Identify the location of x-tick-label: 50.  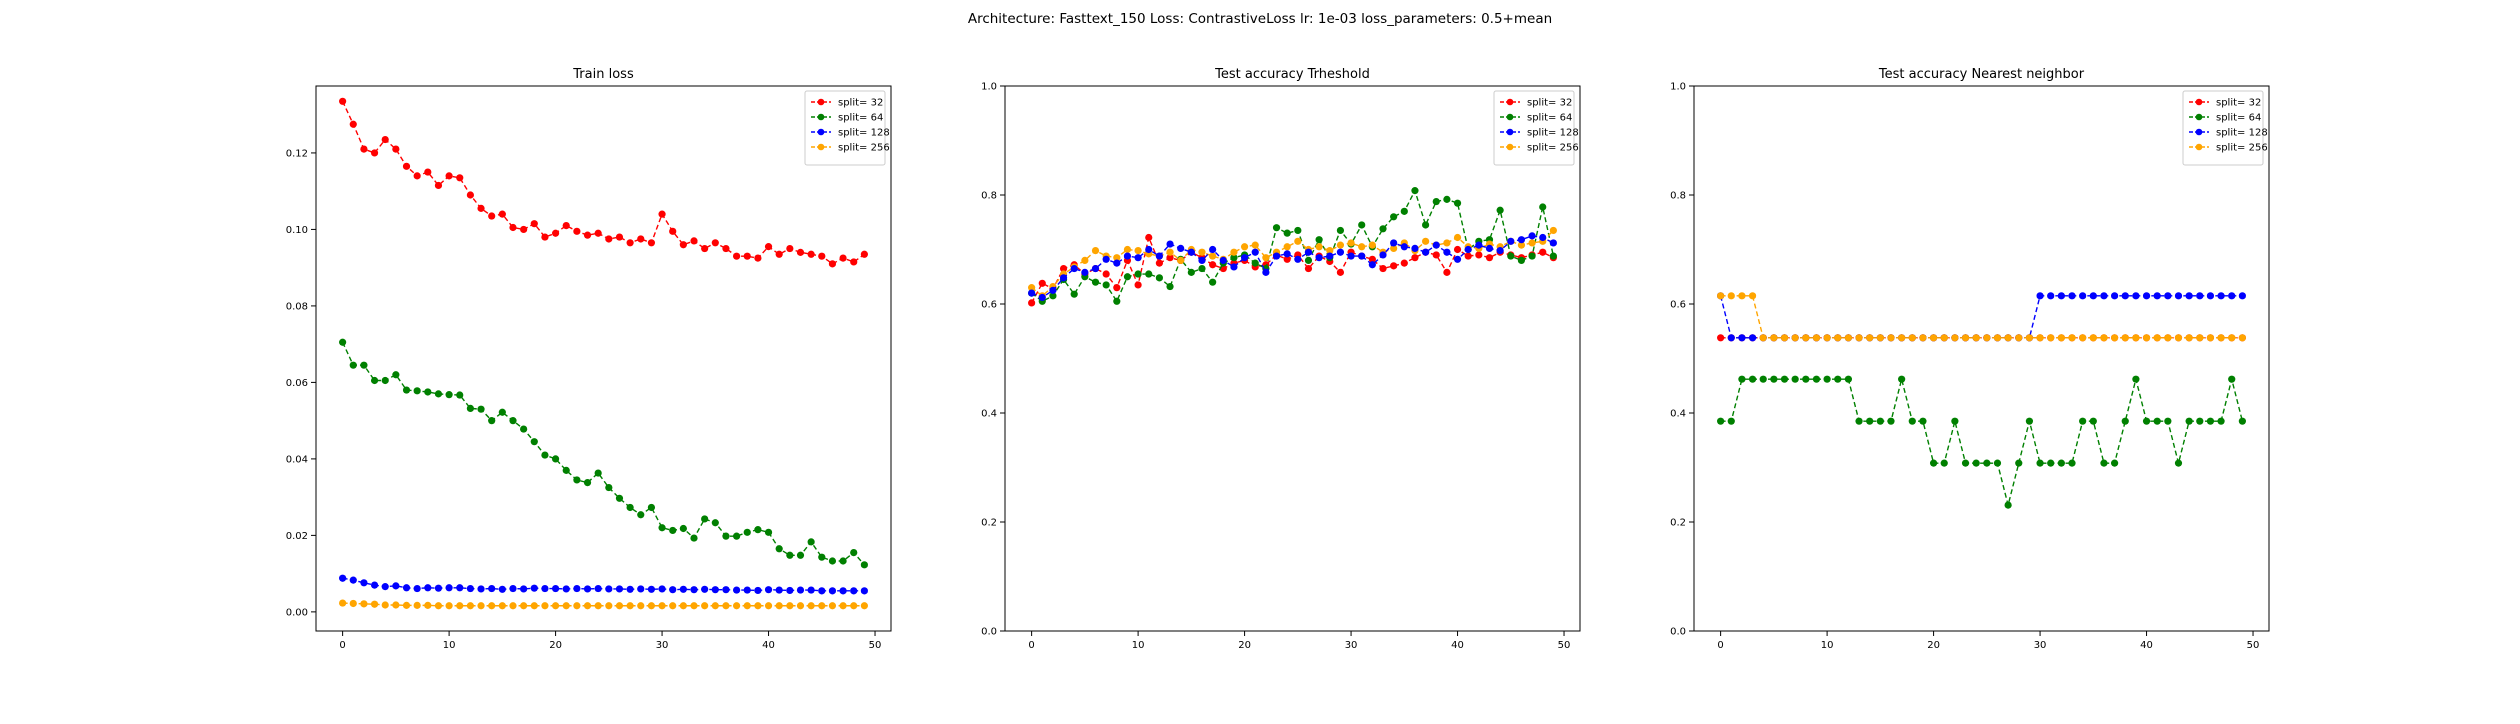
(875, 645).